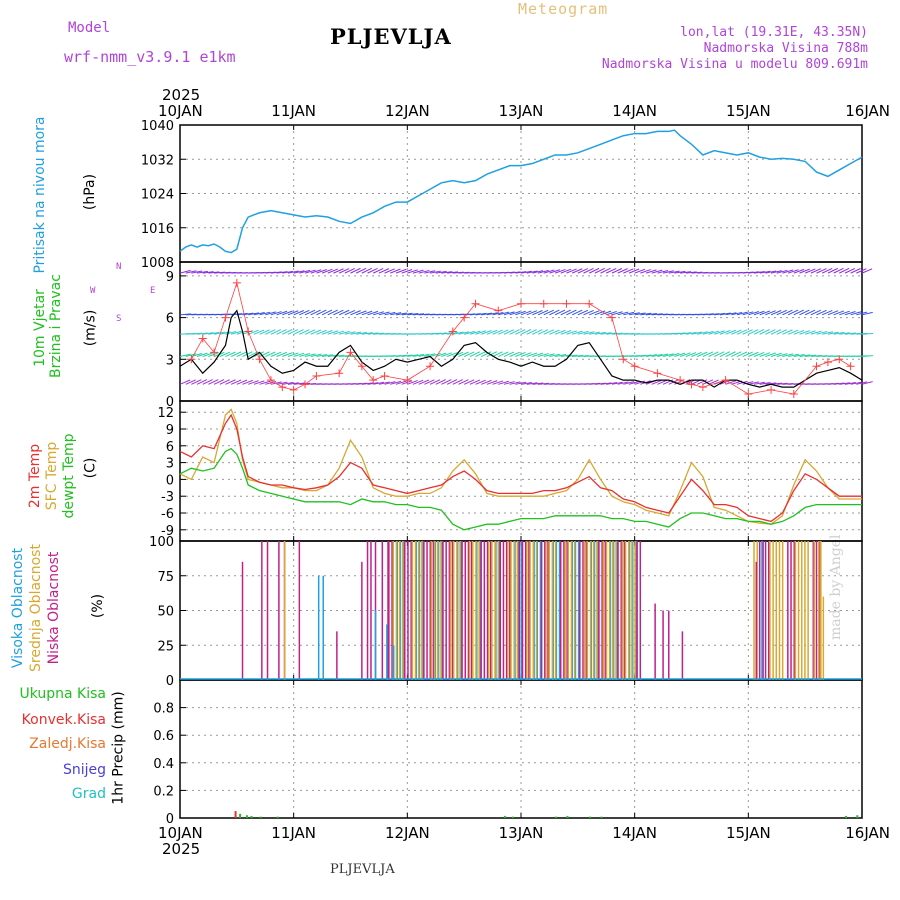 The width and height of the screenshot is (900, 900). What do you see at coordinates (157, 126) in the screenshot?
I see `y-tick-label: 1040` at bounding box center [157, 126].